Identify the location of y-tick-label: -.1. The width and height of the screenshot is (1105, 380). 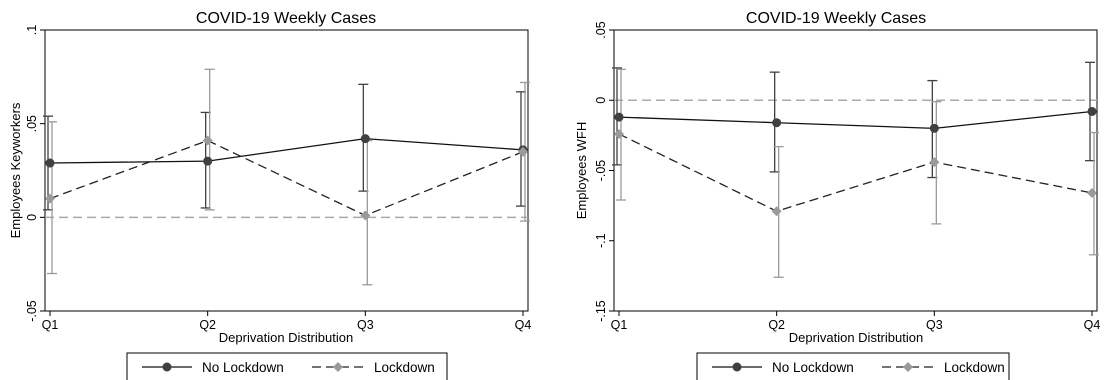
(601, 240).